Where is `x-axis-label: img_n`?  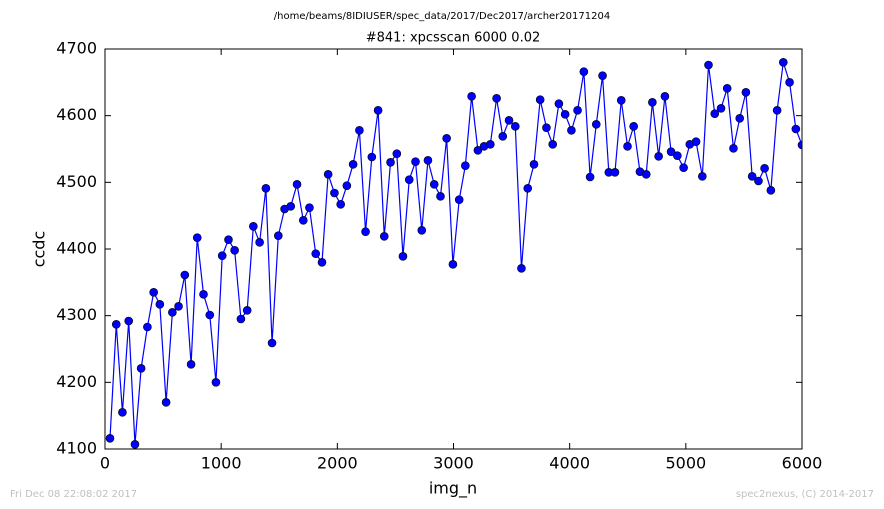 x-axis-label: img_n is located at coordinates (453, 489).